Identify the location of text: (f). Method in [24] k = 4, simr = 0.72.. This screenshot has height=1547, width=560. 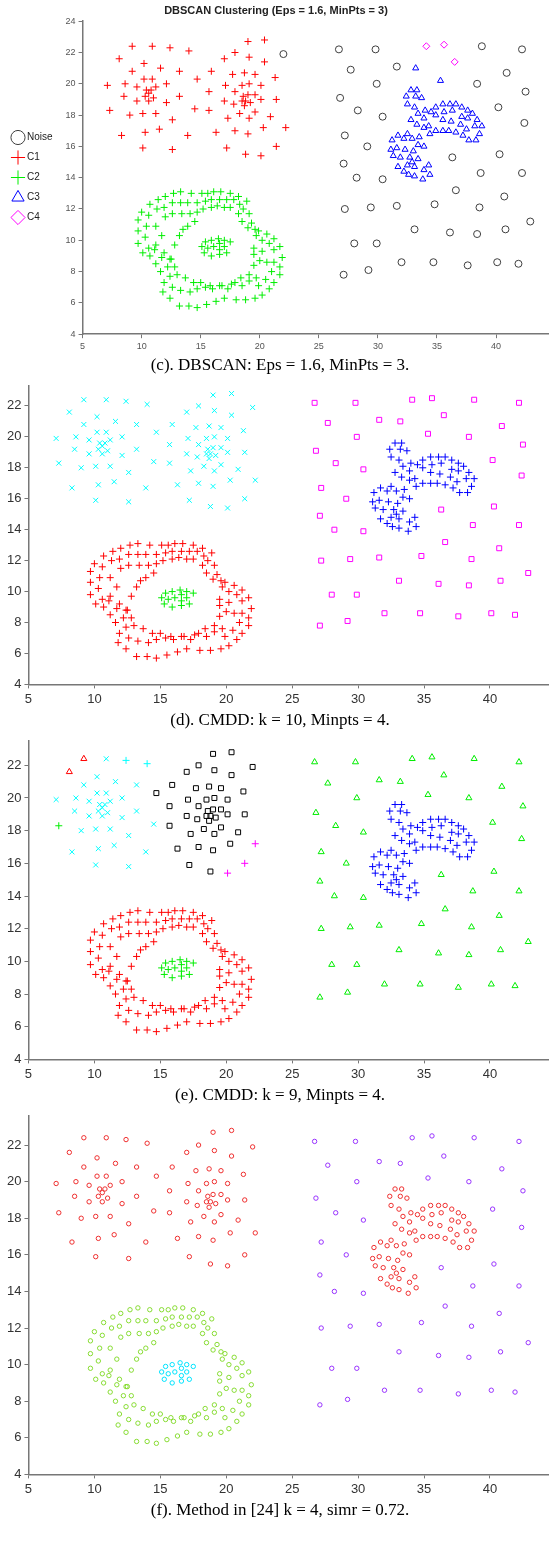
(280, 1510).